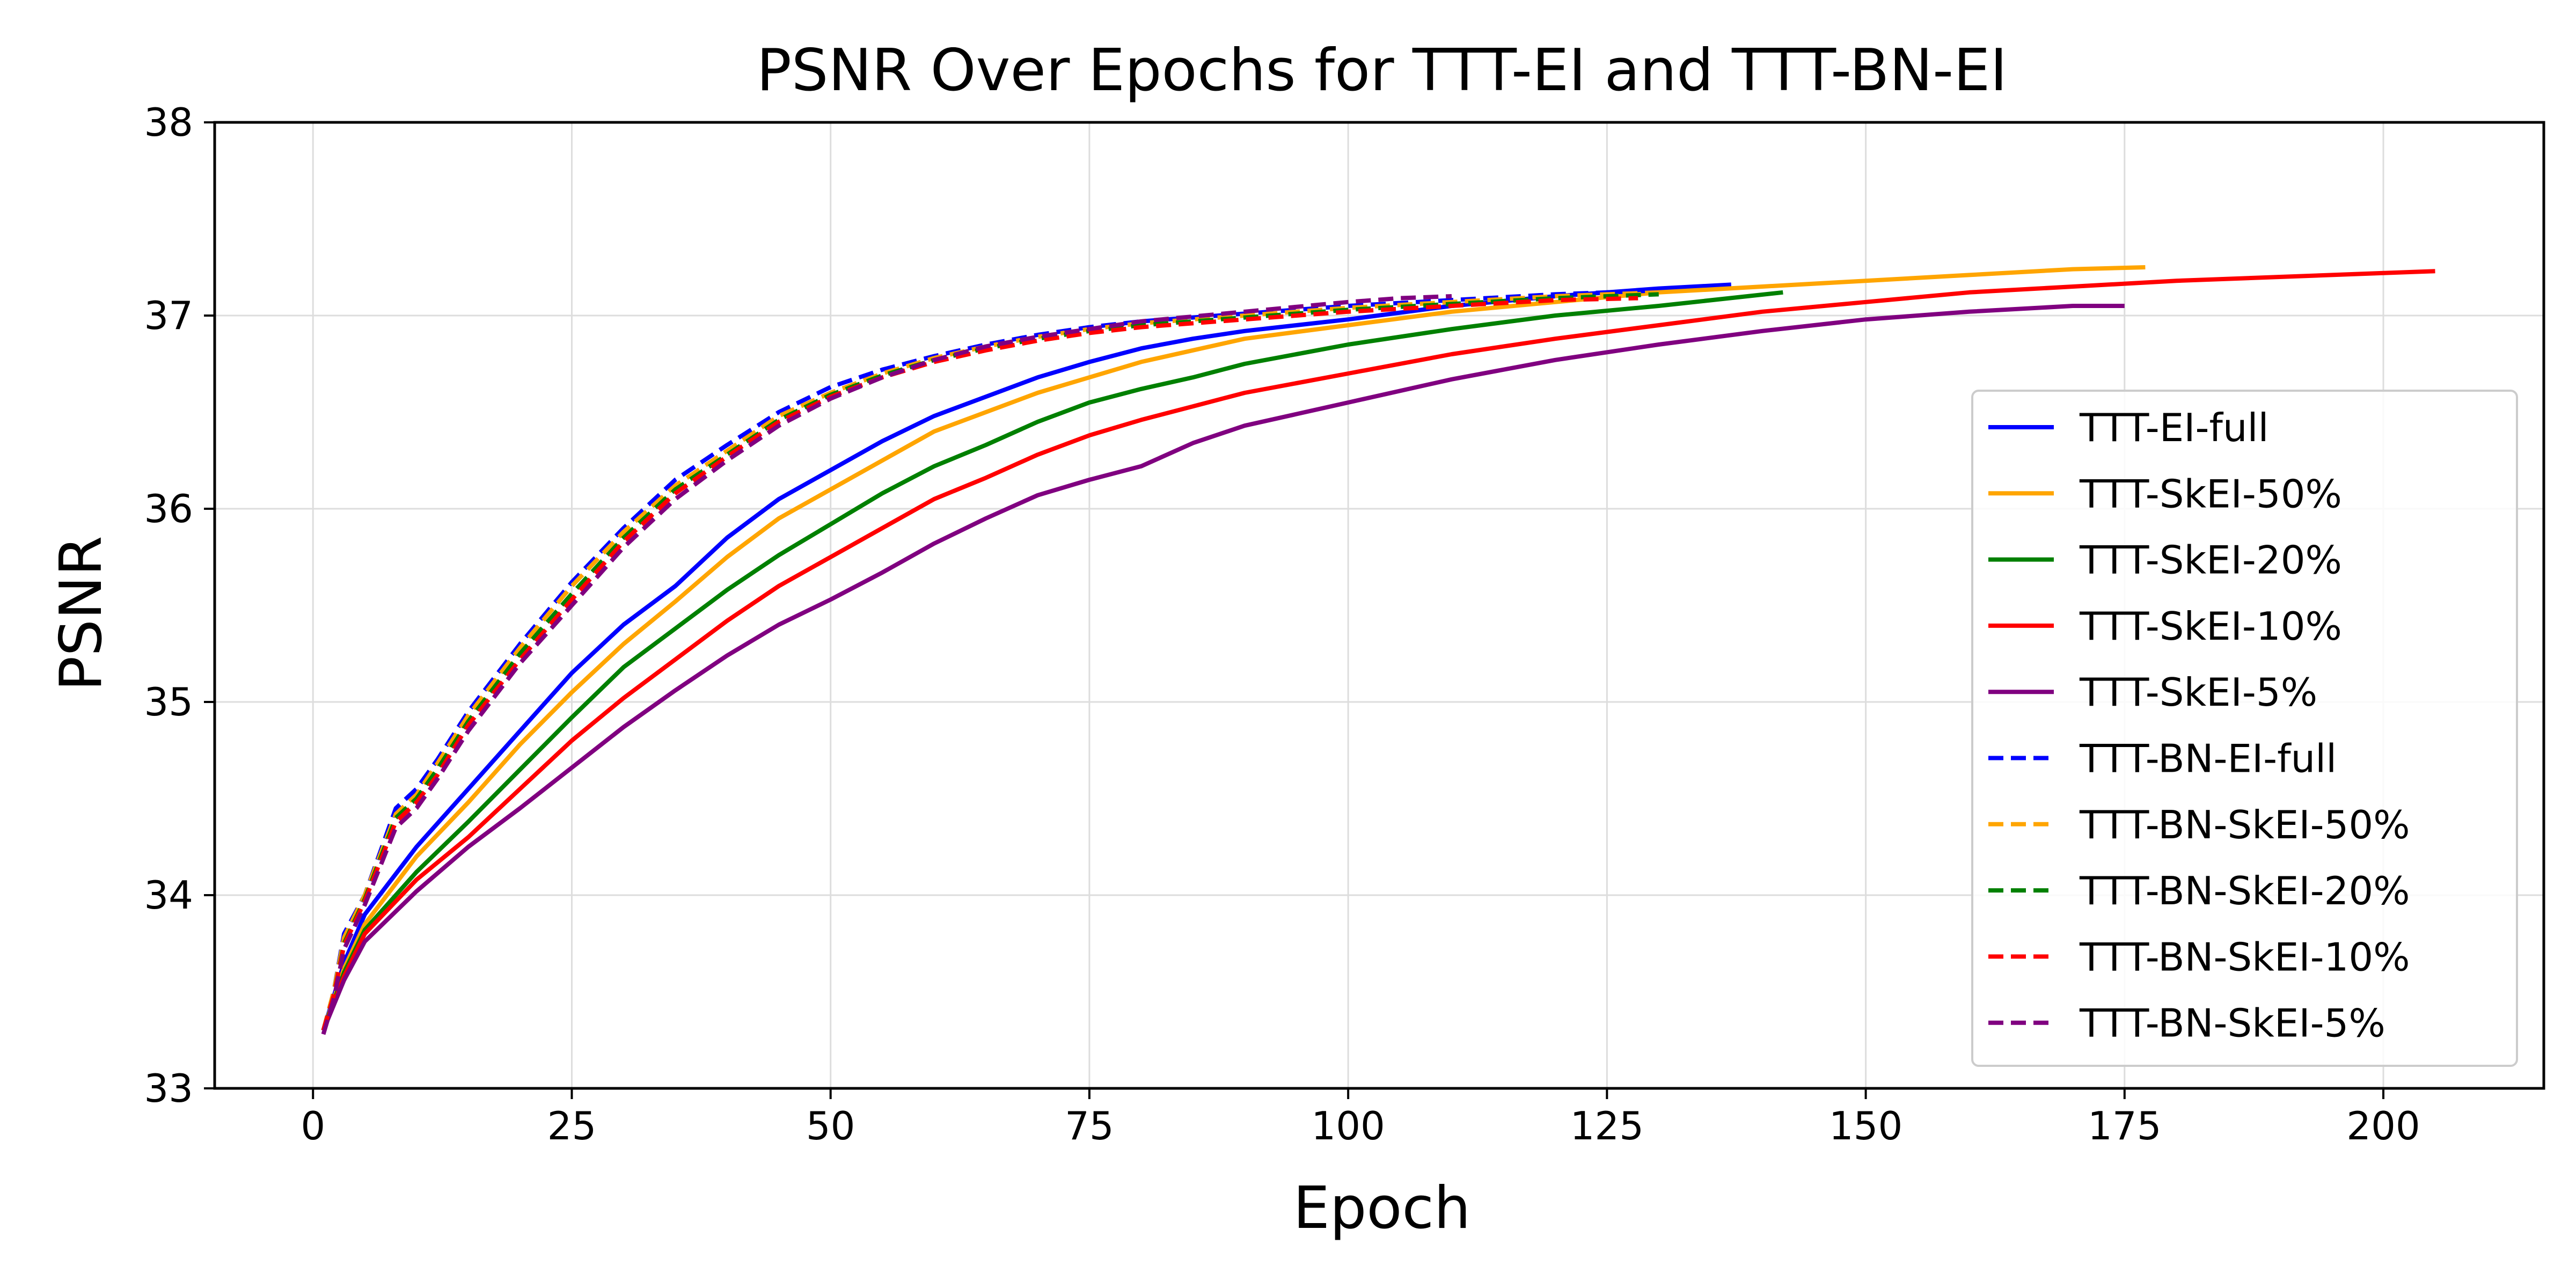  Describe the element at coordinates (2232, 1023) in the screenshot. I see `legend-entry-label: TTT-BN-SkEI-5%` at that location.